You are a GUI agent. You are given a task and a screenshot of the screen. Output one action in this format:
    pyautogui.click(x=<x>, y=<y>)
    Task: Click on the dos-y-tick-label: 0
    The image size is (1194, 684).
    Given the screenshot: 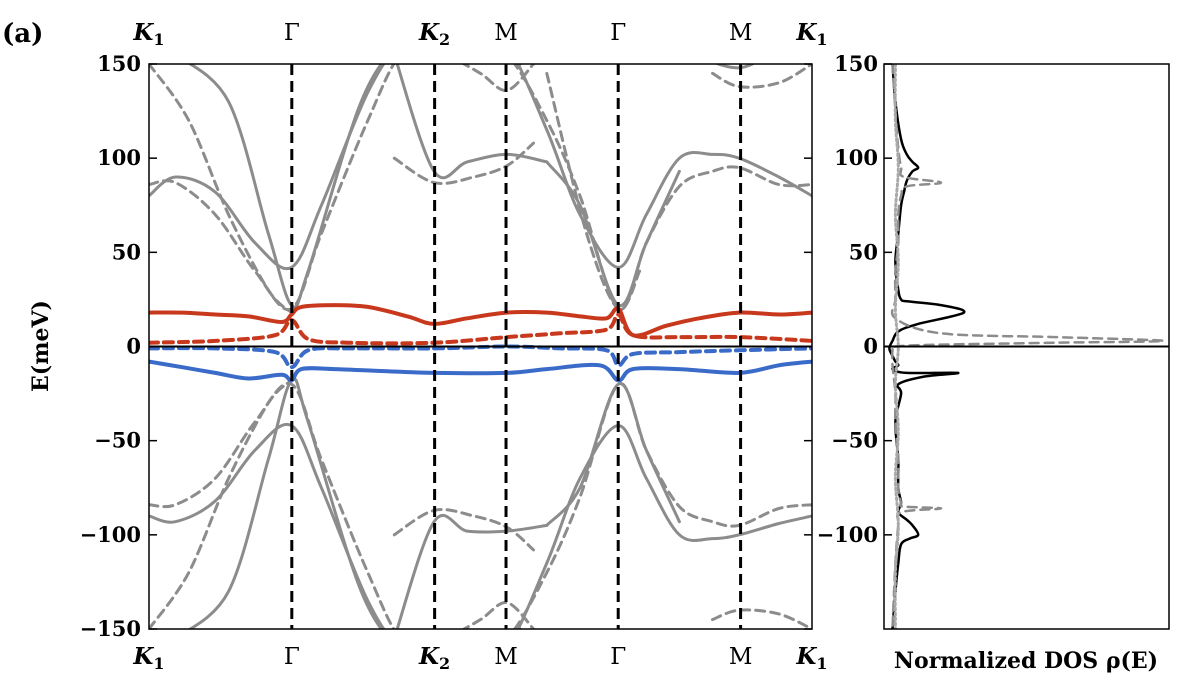 What is the action you would take?
    pyautogui.click(x=870, y=346)
    